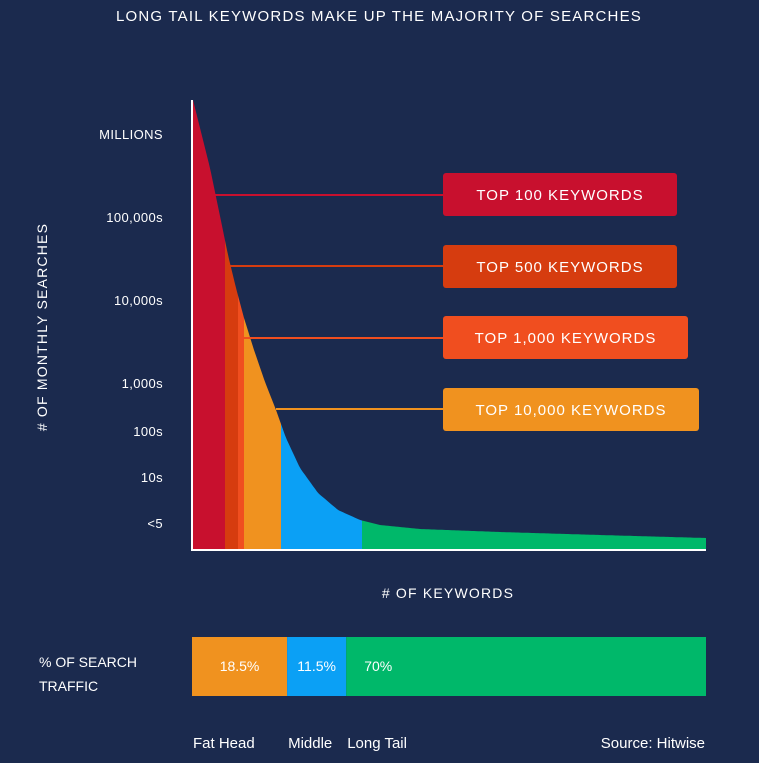 The width and height of the screenshot is (759, 763). What do you see at coordinates (224, 743) in the screenshot?
I see `segment-name-label: Fat Head` at bounding box center [224, 743].